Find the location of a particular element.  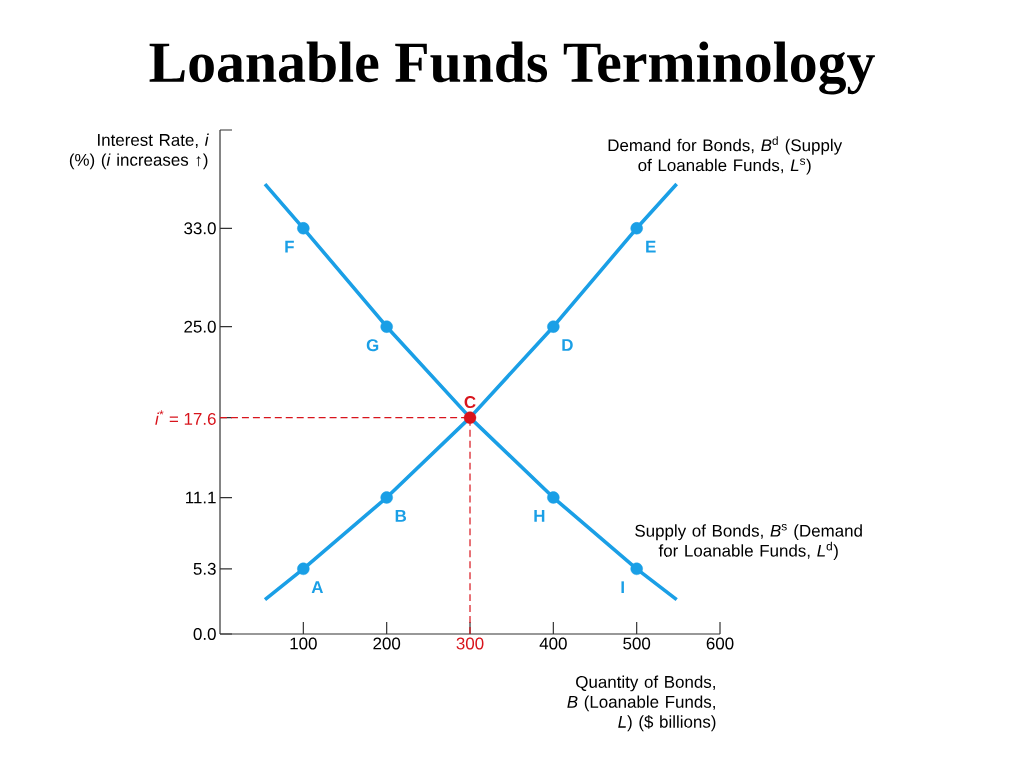

annotation: G is located at coordinates (372, 345).